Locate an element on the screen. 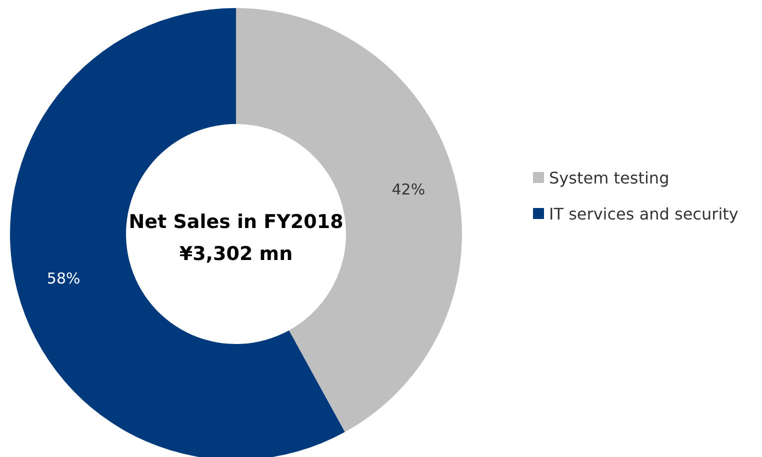 Image resolution: width=762 pixels, height=457 pixels. legend-label: IT services and security is located at coordinates (643, 214).